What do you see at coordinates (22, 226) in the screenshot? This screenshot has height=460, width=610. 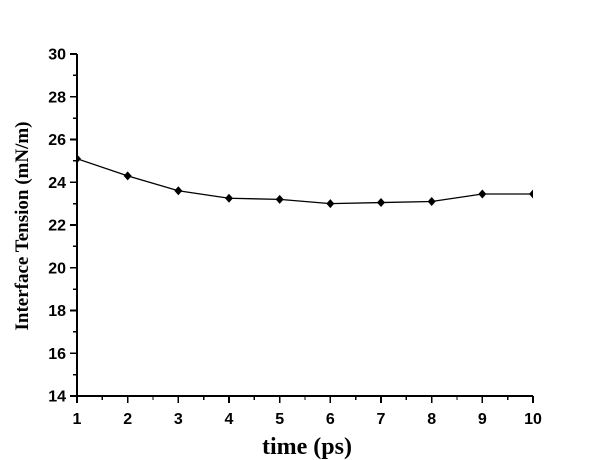 I see `y-axis-title: Interface Tension (mN/m)` at bounding box center [22, 226].